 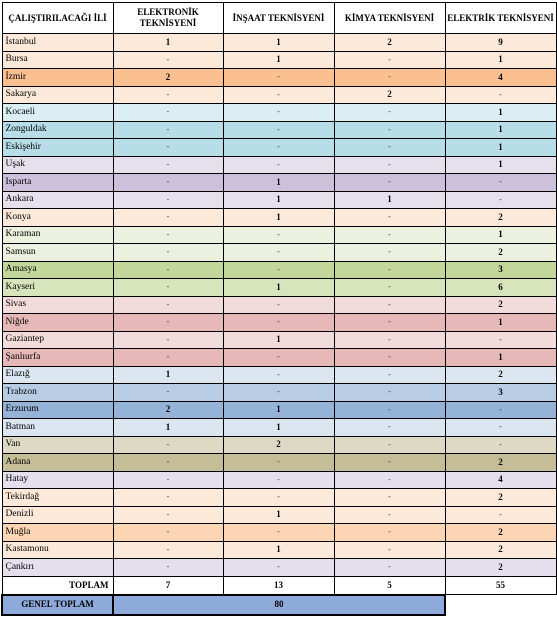 I want to click on table-row: Hatay - - -4, so click(x=279, y=479).